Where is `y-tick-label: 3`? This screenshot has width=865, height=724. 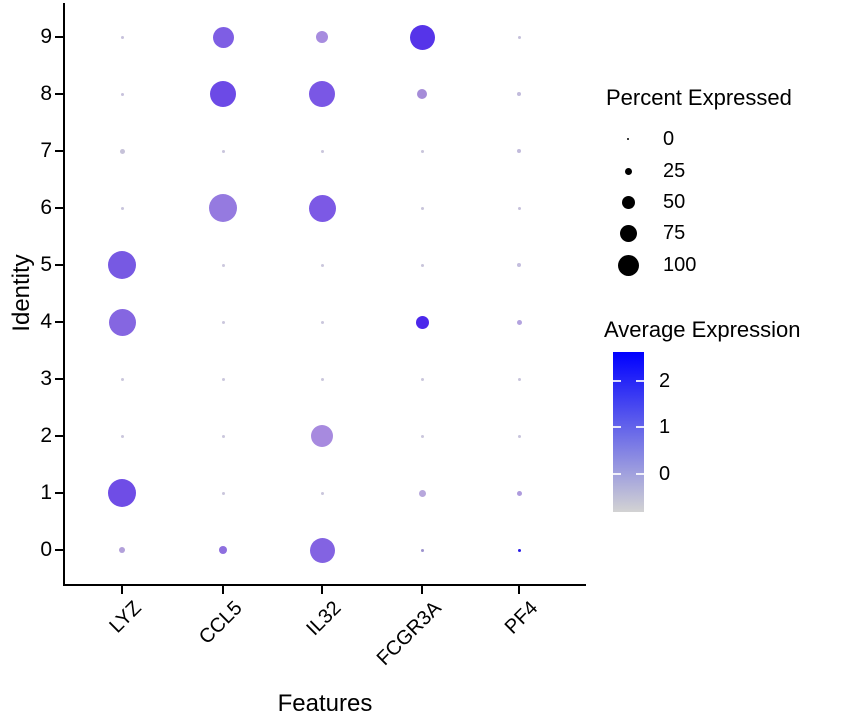
y-tick-label: 3 is located at coordinates (46, 378).